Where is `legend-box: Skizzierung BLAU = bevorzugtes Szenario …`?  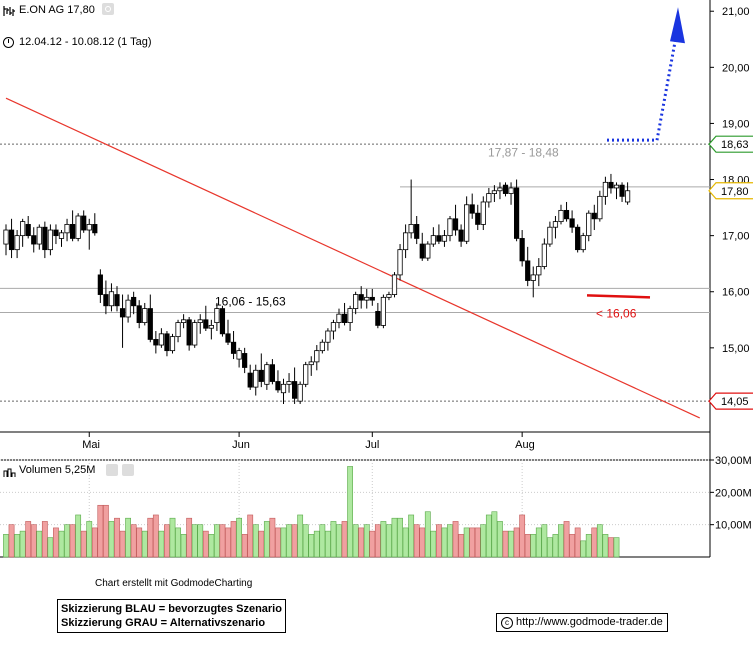
legend-box: Skizzierung BLAU = bevorzugtes Szenario … is located at coordinates (171, 616).